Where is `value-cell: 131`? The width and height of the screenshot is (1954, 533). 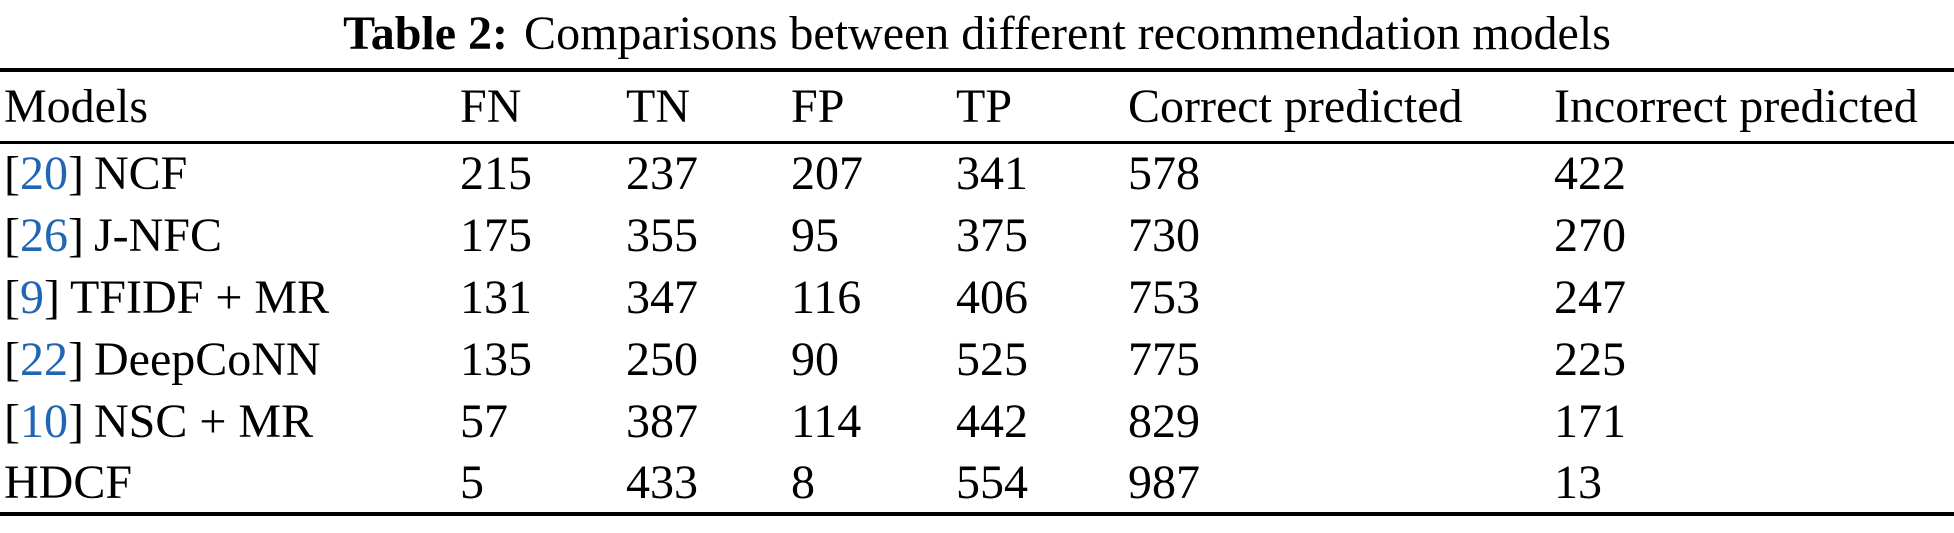 value-cell: 131 is located at coordinates (496, 297).